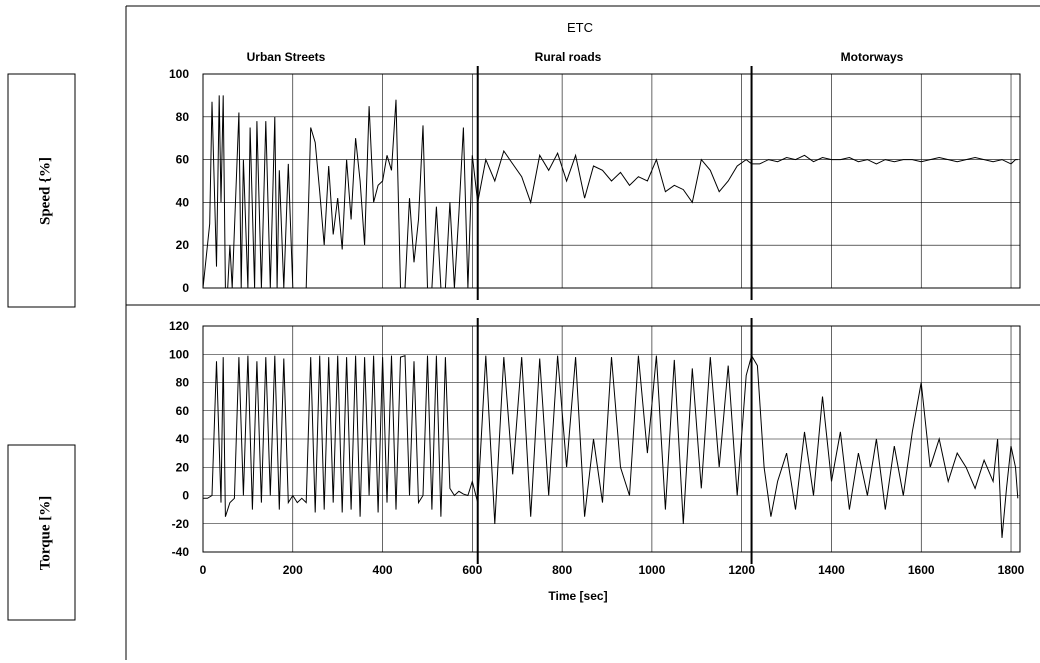 Image resolution: width=1040 pixels, height=663 pixels. I want to click on x-tick-label: 800, so click(562, 570).